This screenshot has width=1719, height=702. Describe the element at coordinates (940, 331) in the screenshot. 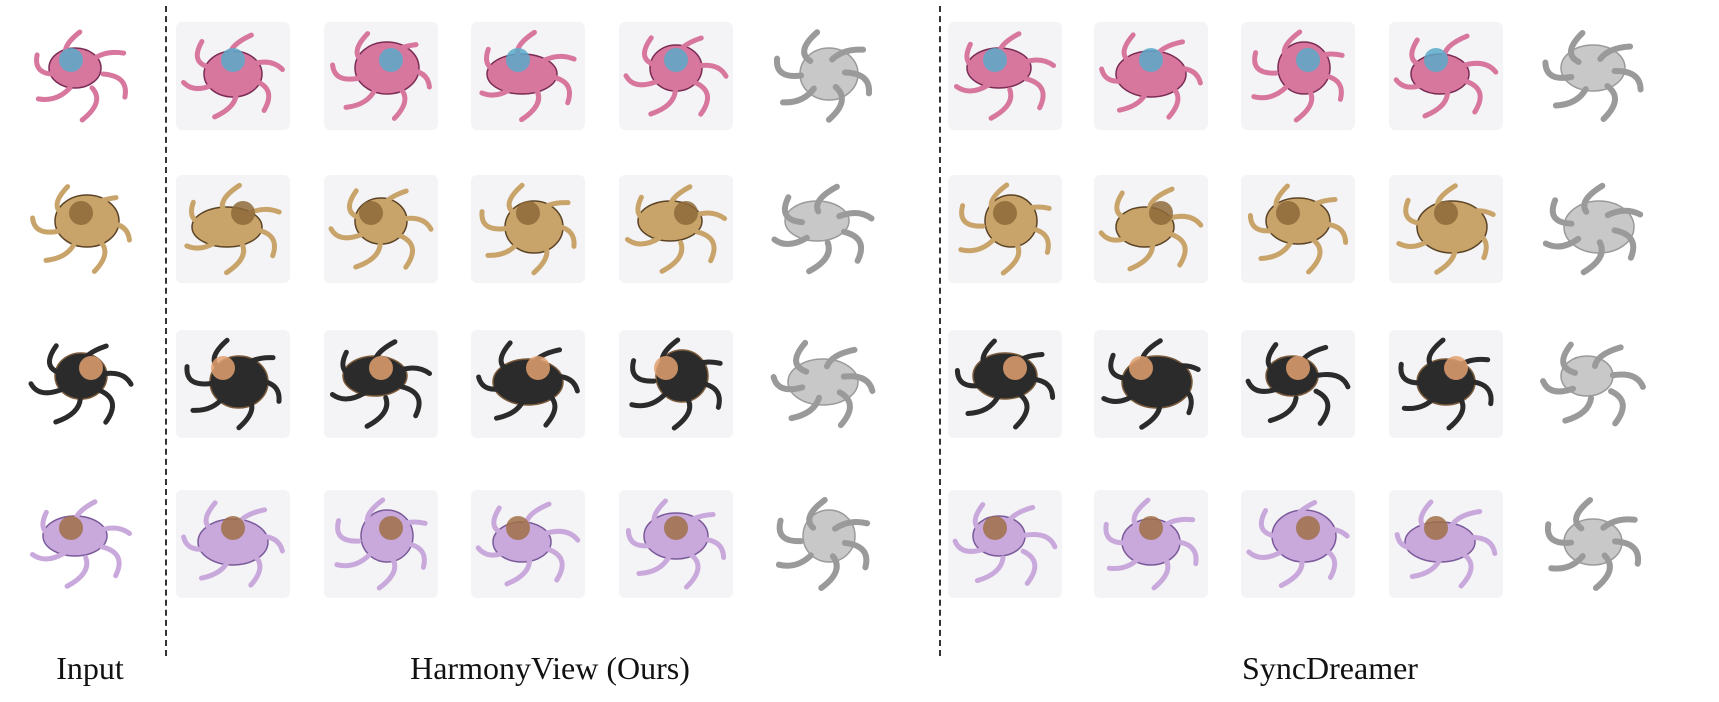

I see `divider-methods` at that location.